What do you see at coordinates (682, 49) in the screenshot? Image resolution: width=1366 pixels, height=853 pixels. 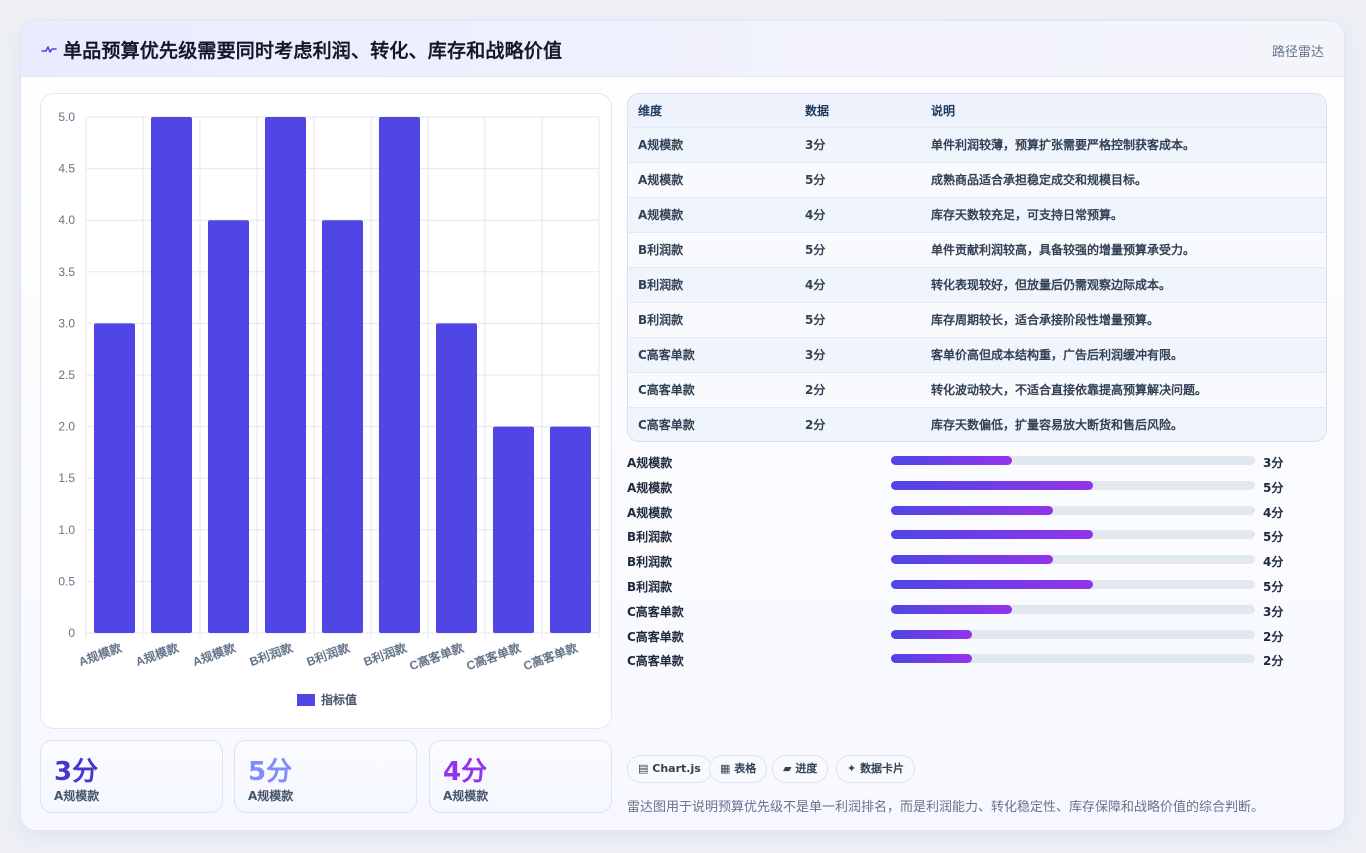 I see `header-bar: 单品预算优先级需要同时考虑利润、转化、库存和战略价值 路径雷达` at bounding box center [682, 49].